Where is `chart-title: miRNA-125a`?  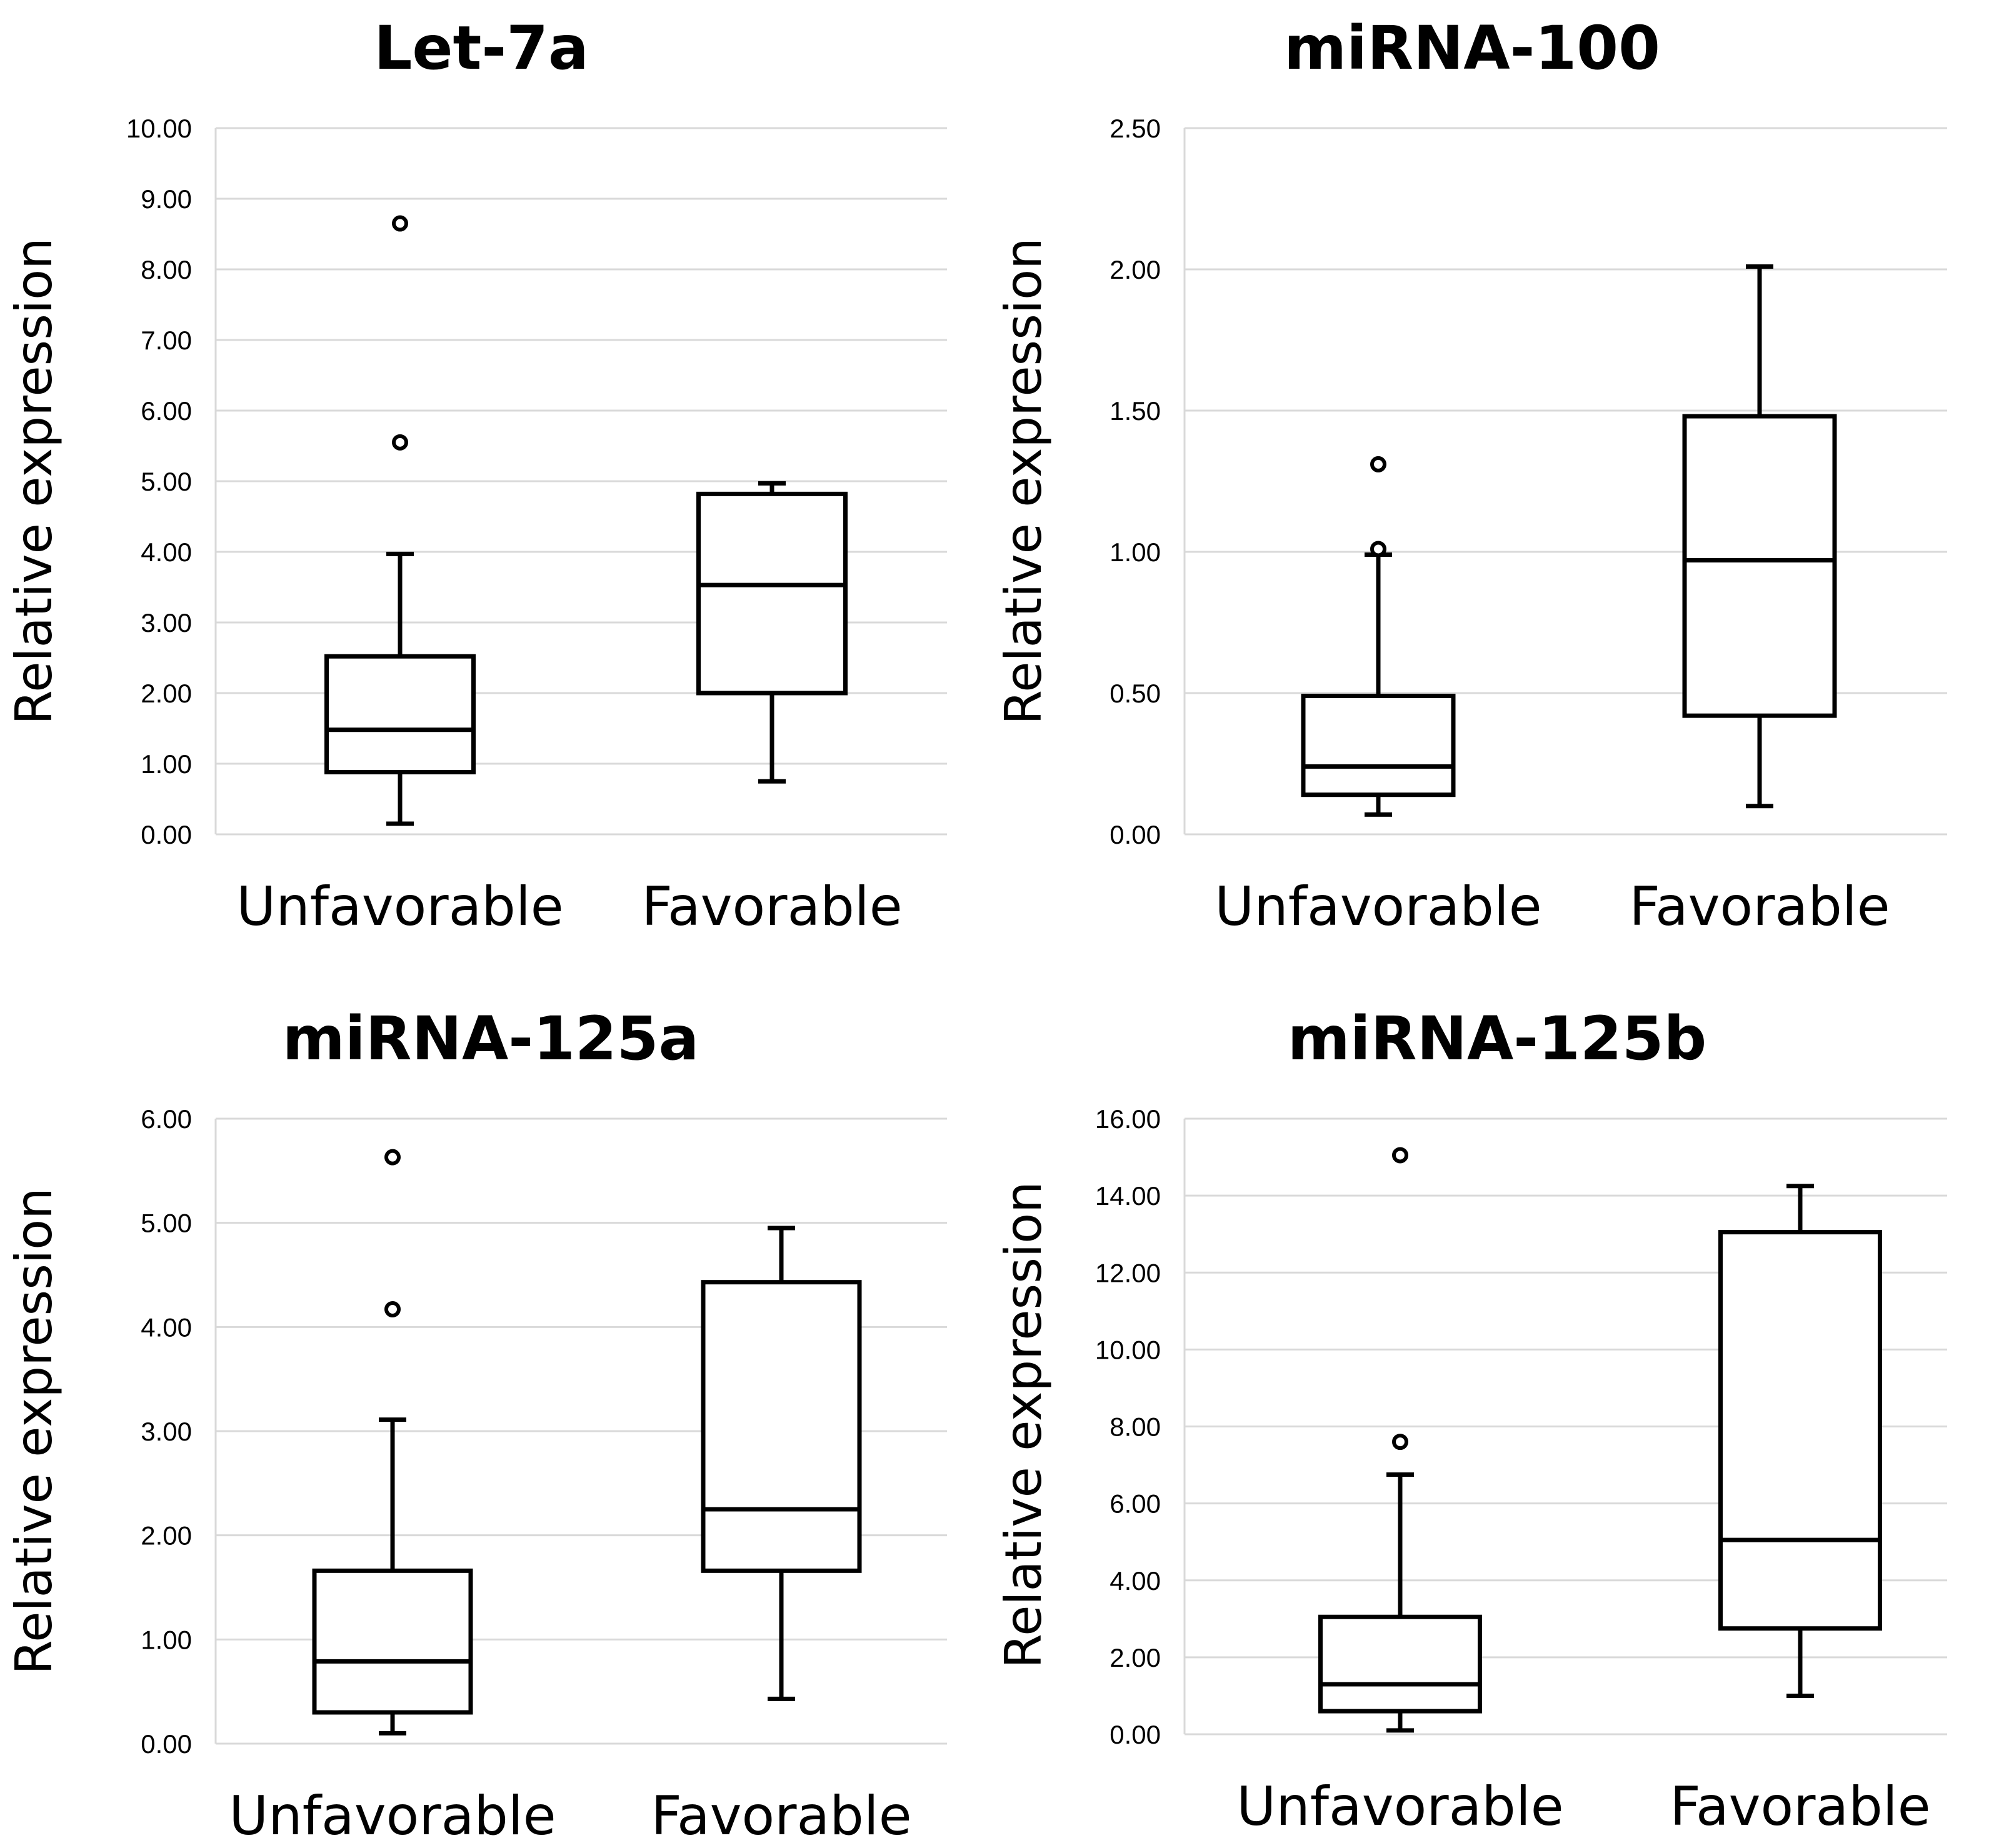 chart-title: miRNA-125a is located at coordinates (491, 1039).